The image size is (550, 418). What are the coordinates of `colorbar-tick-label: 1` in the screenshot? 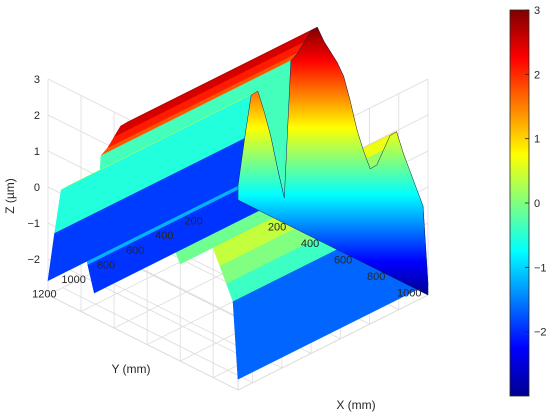 It's located at (537, 140).